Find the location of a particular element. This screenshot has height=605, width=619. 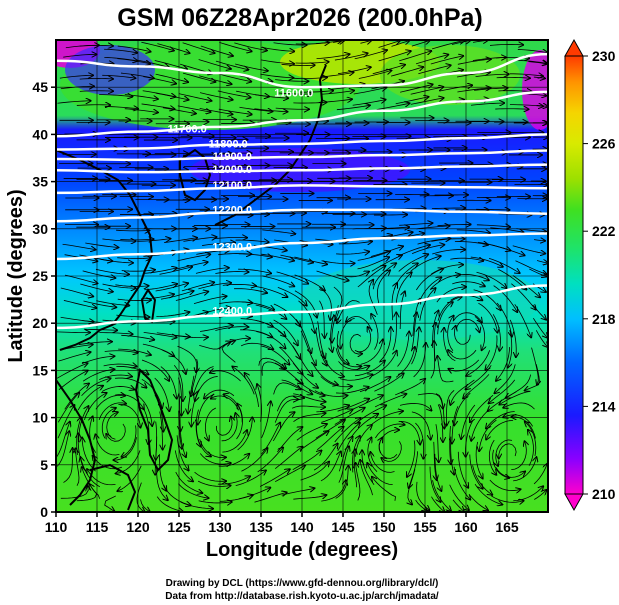

contour-label: 12200.0 is located at coordinates (232, 211).